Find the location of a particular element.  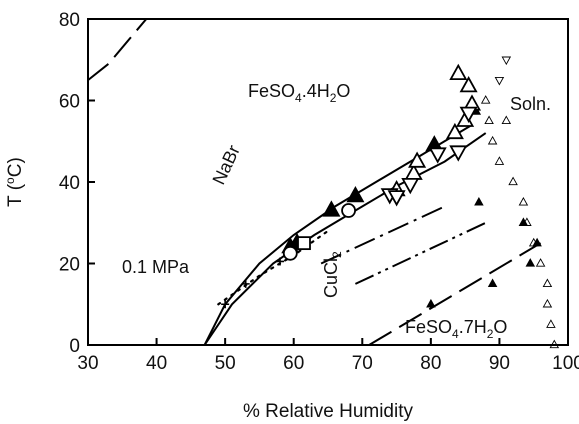

y-axis-title: T (oC) is located at coordinates (14, 182).